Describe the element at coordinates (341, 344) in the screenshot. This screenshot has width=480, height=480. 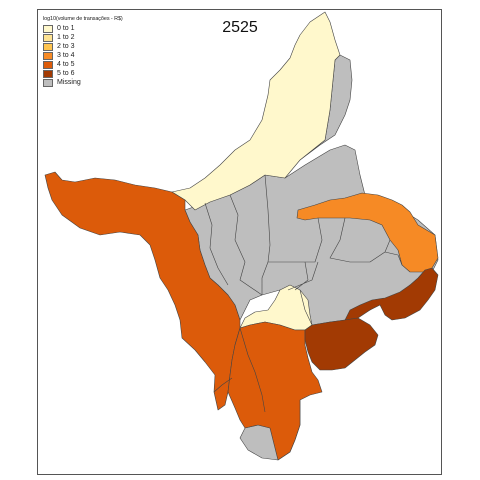
I see `region-5-to-6-south` at that location.